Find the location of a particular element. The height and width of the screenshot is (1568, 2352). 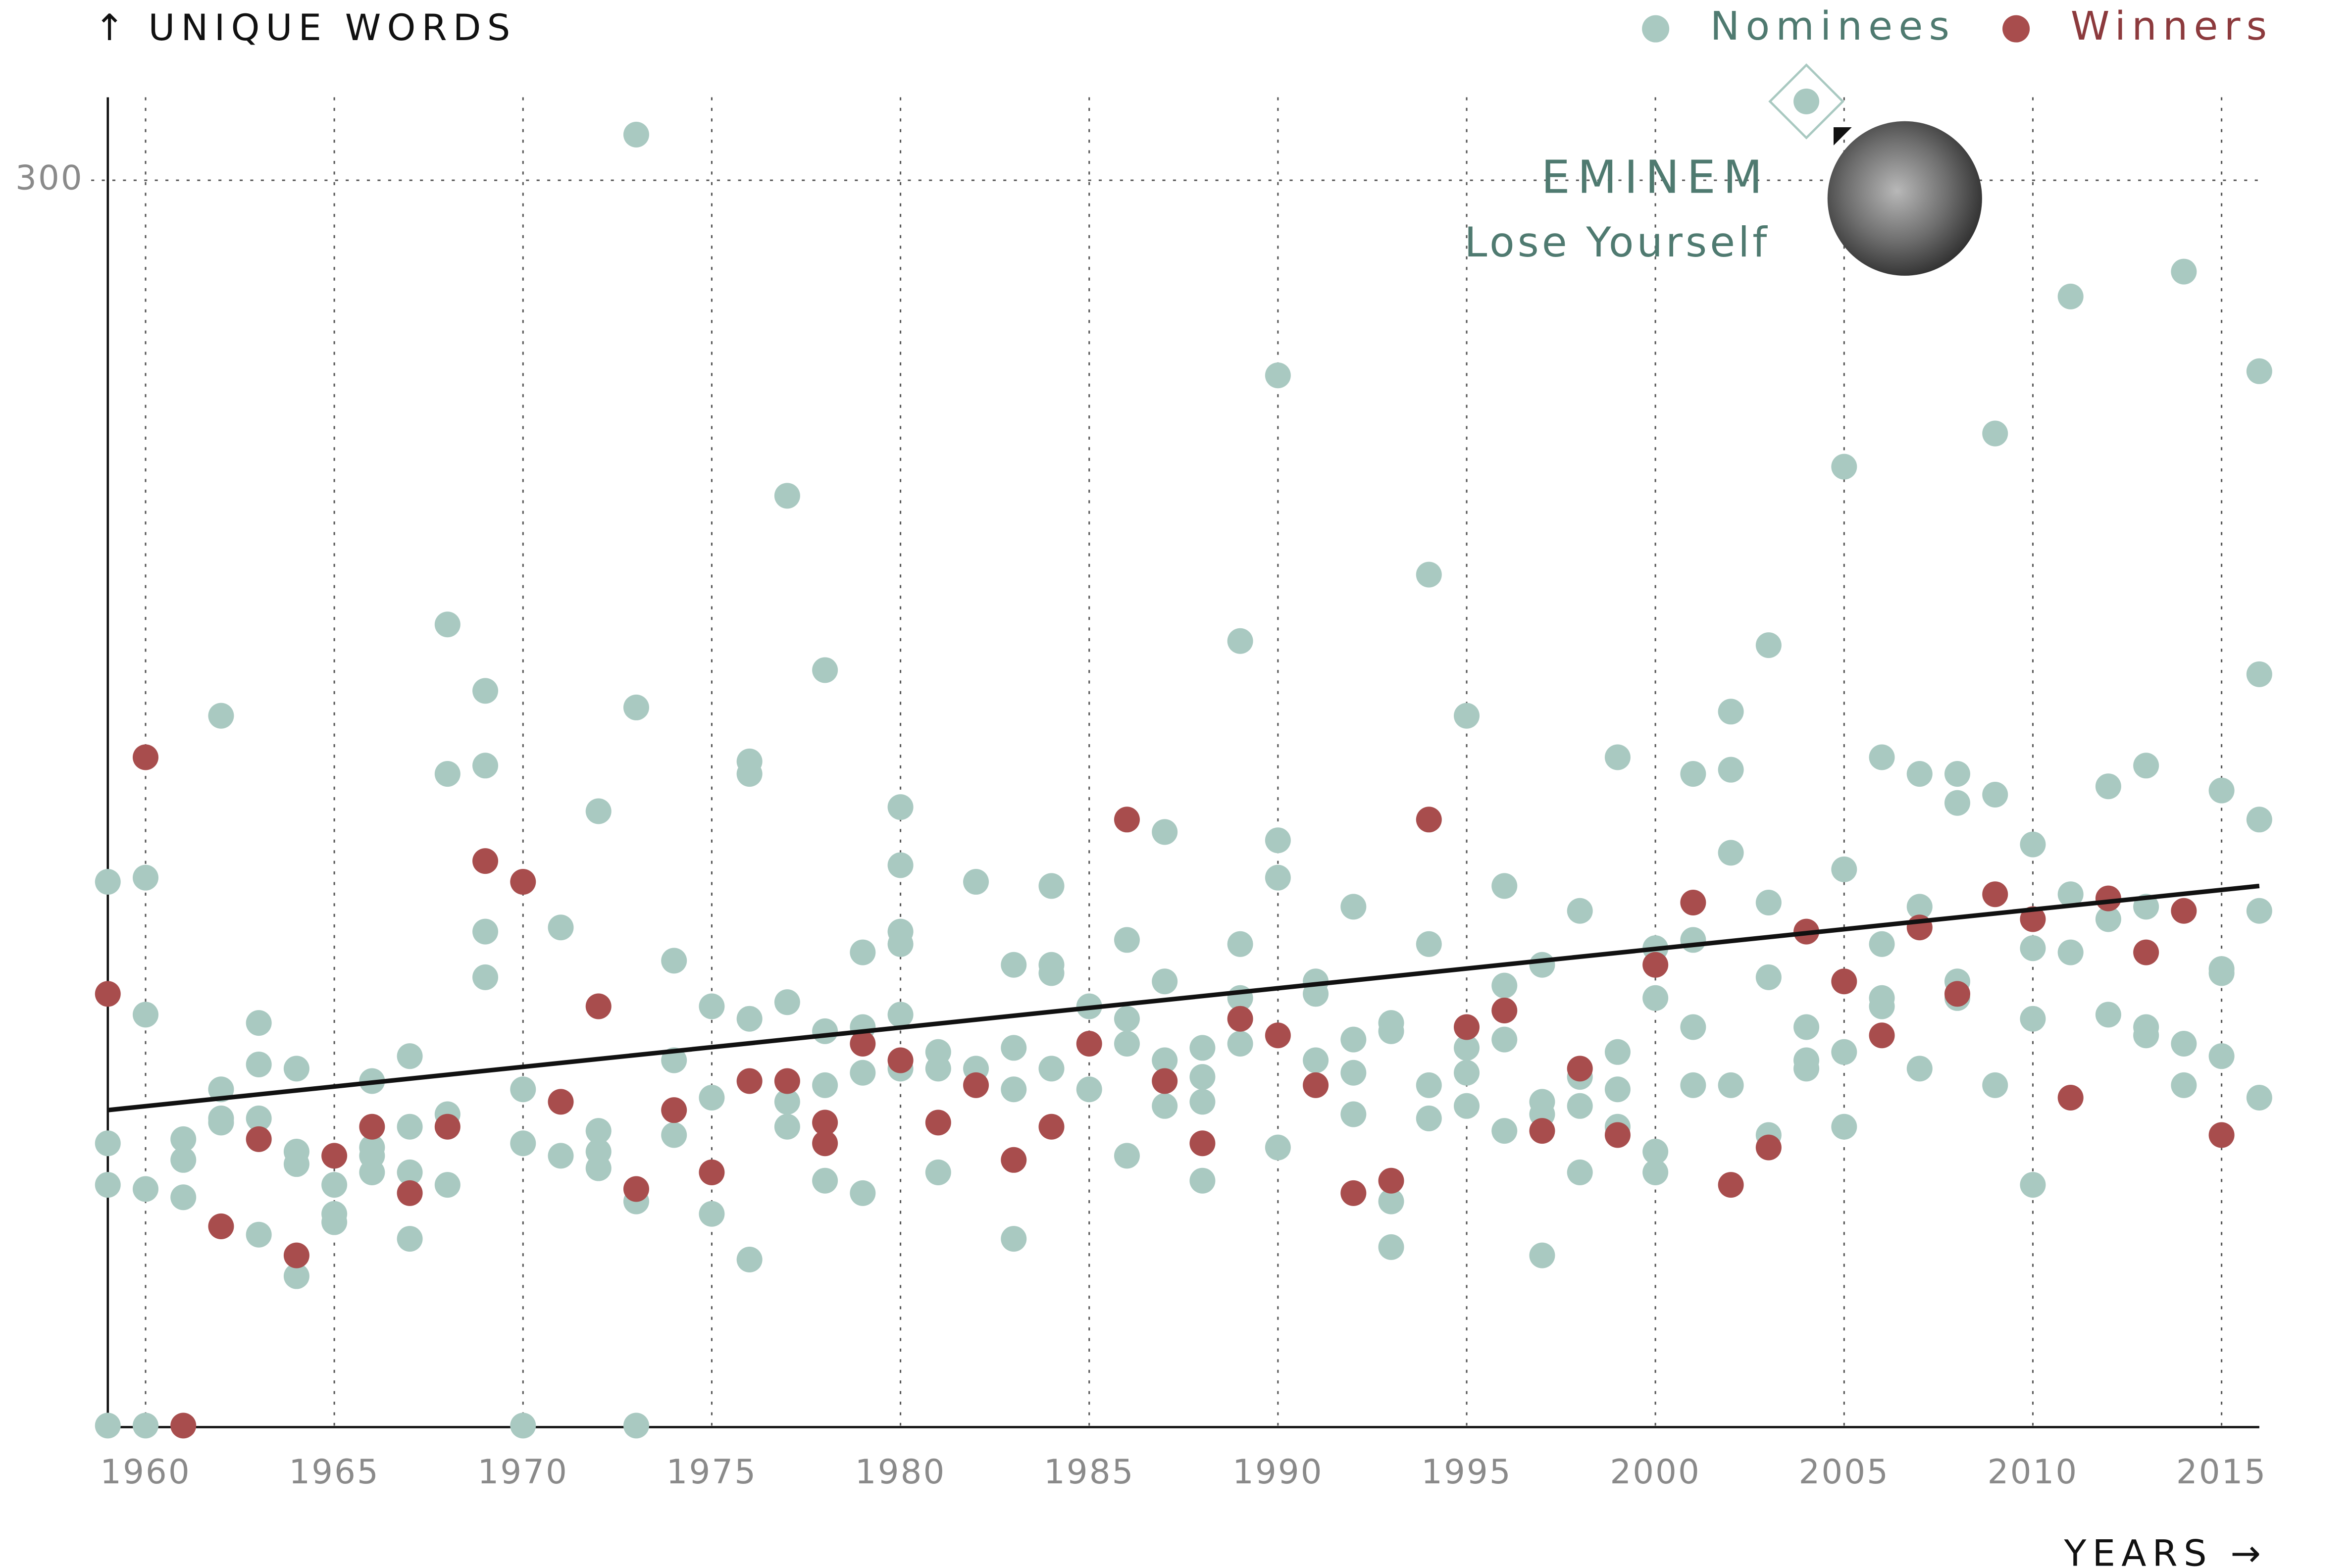

trend-line is located at coordinates (1183, 998).